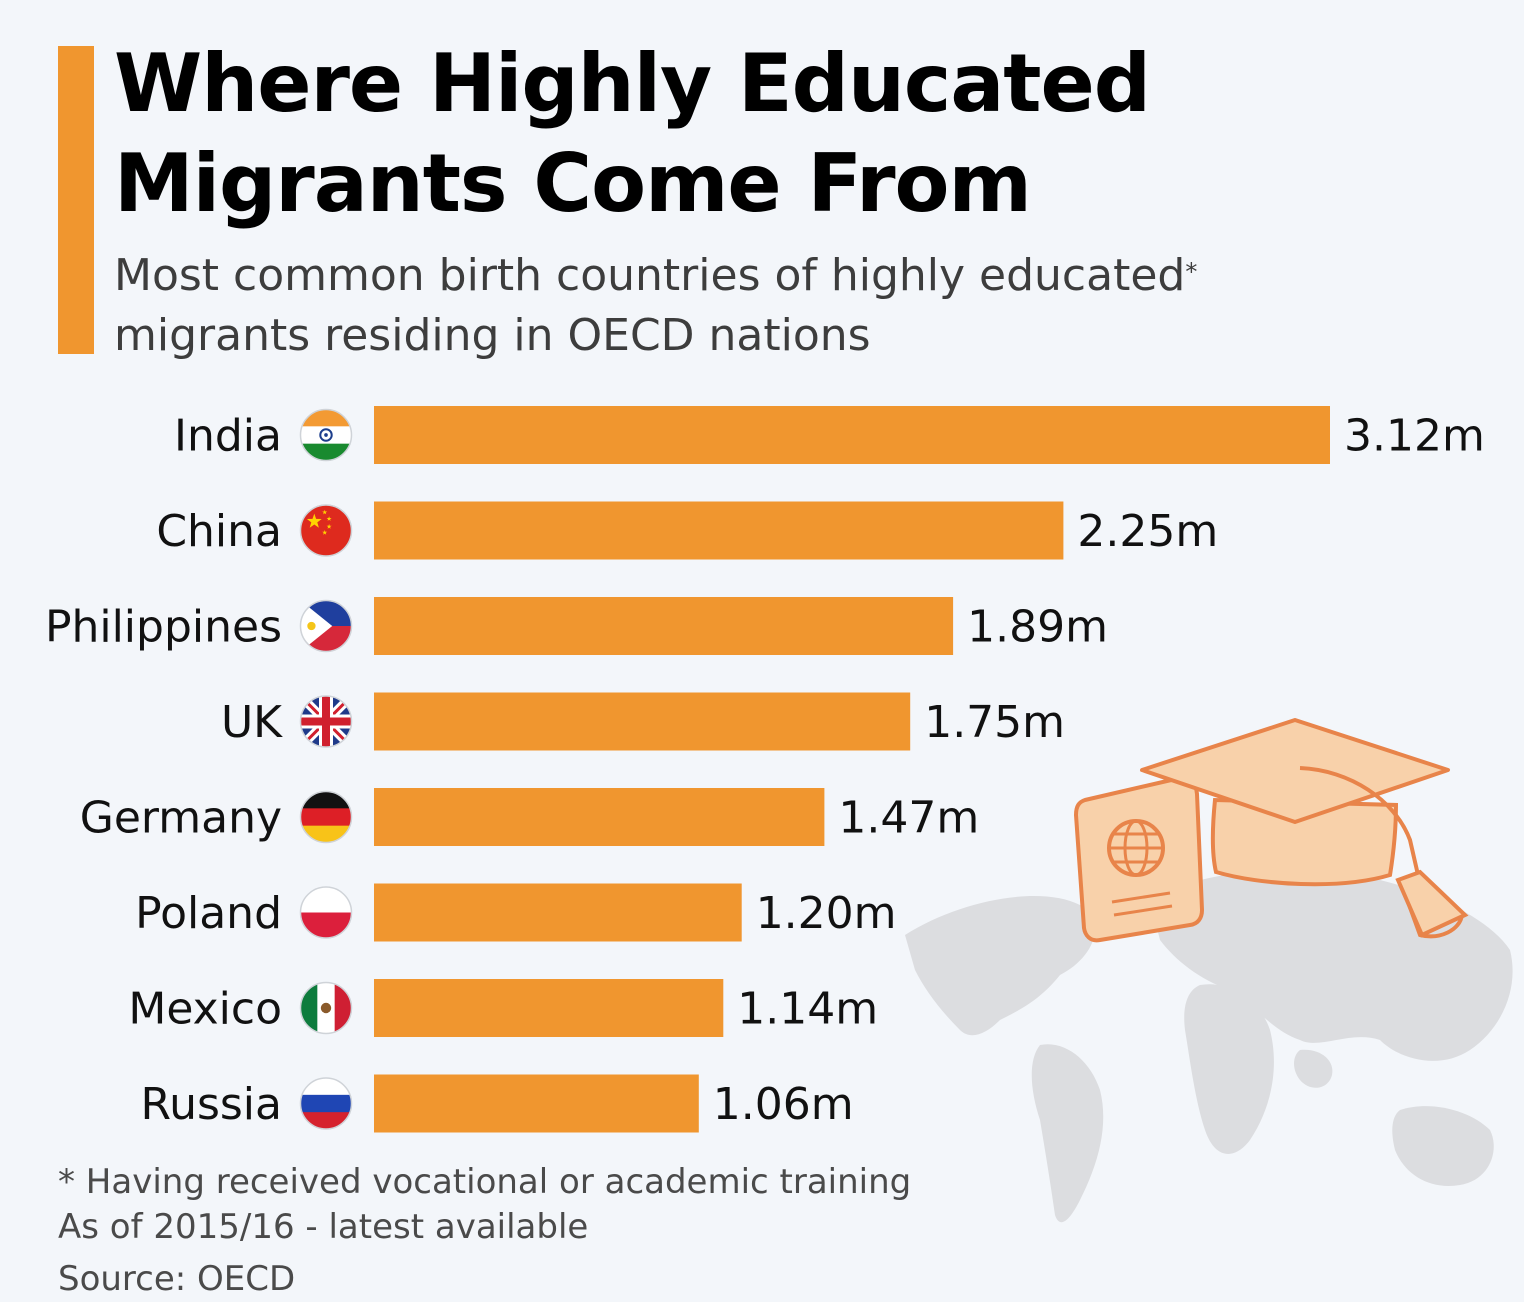  I want to click on accent-bar, so click(76, 200).